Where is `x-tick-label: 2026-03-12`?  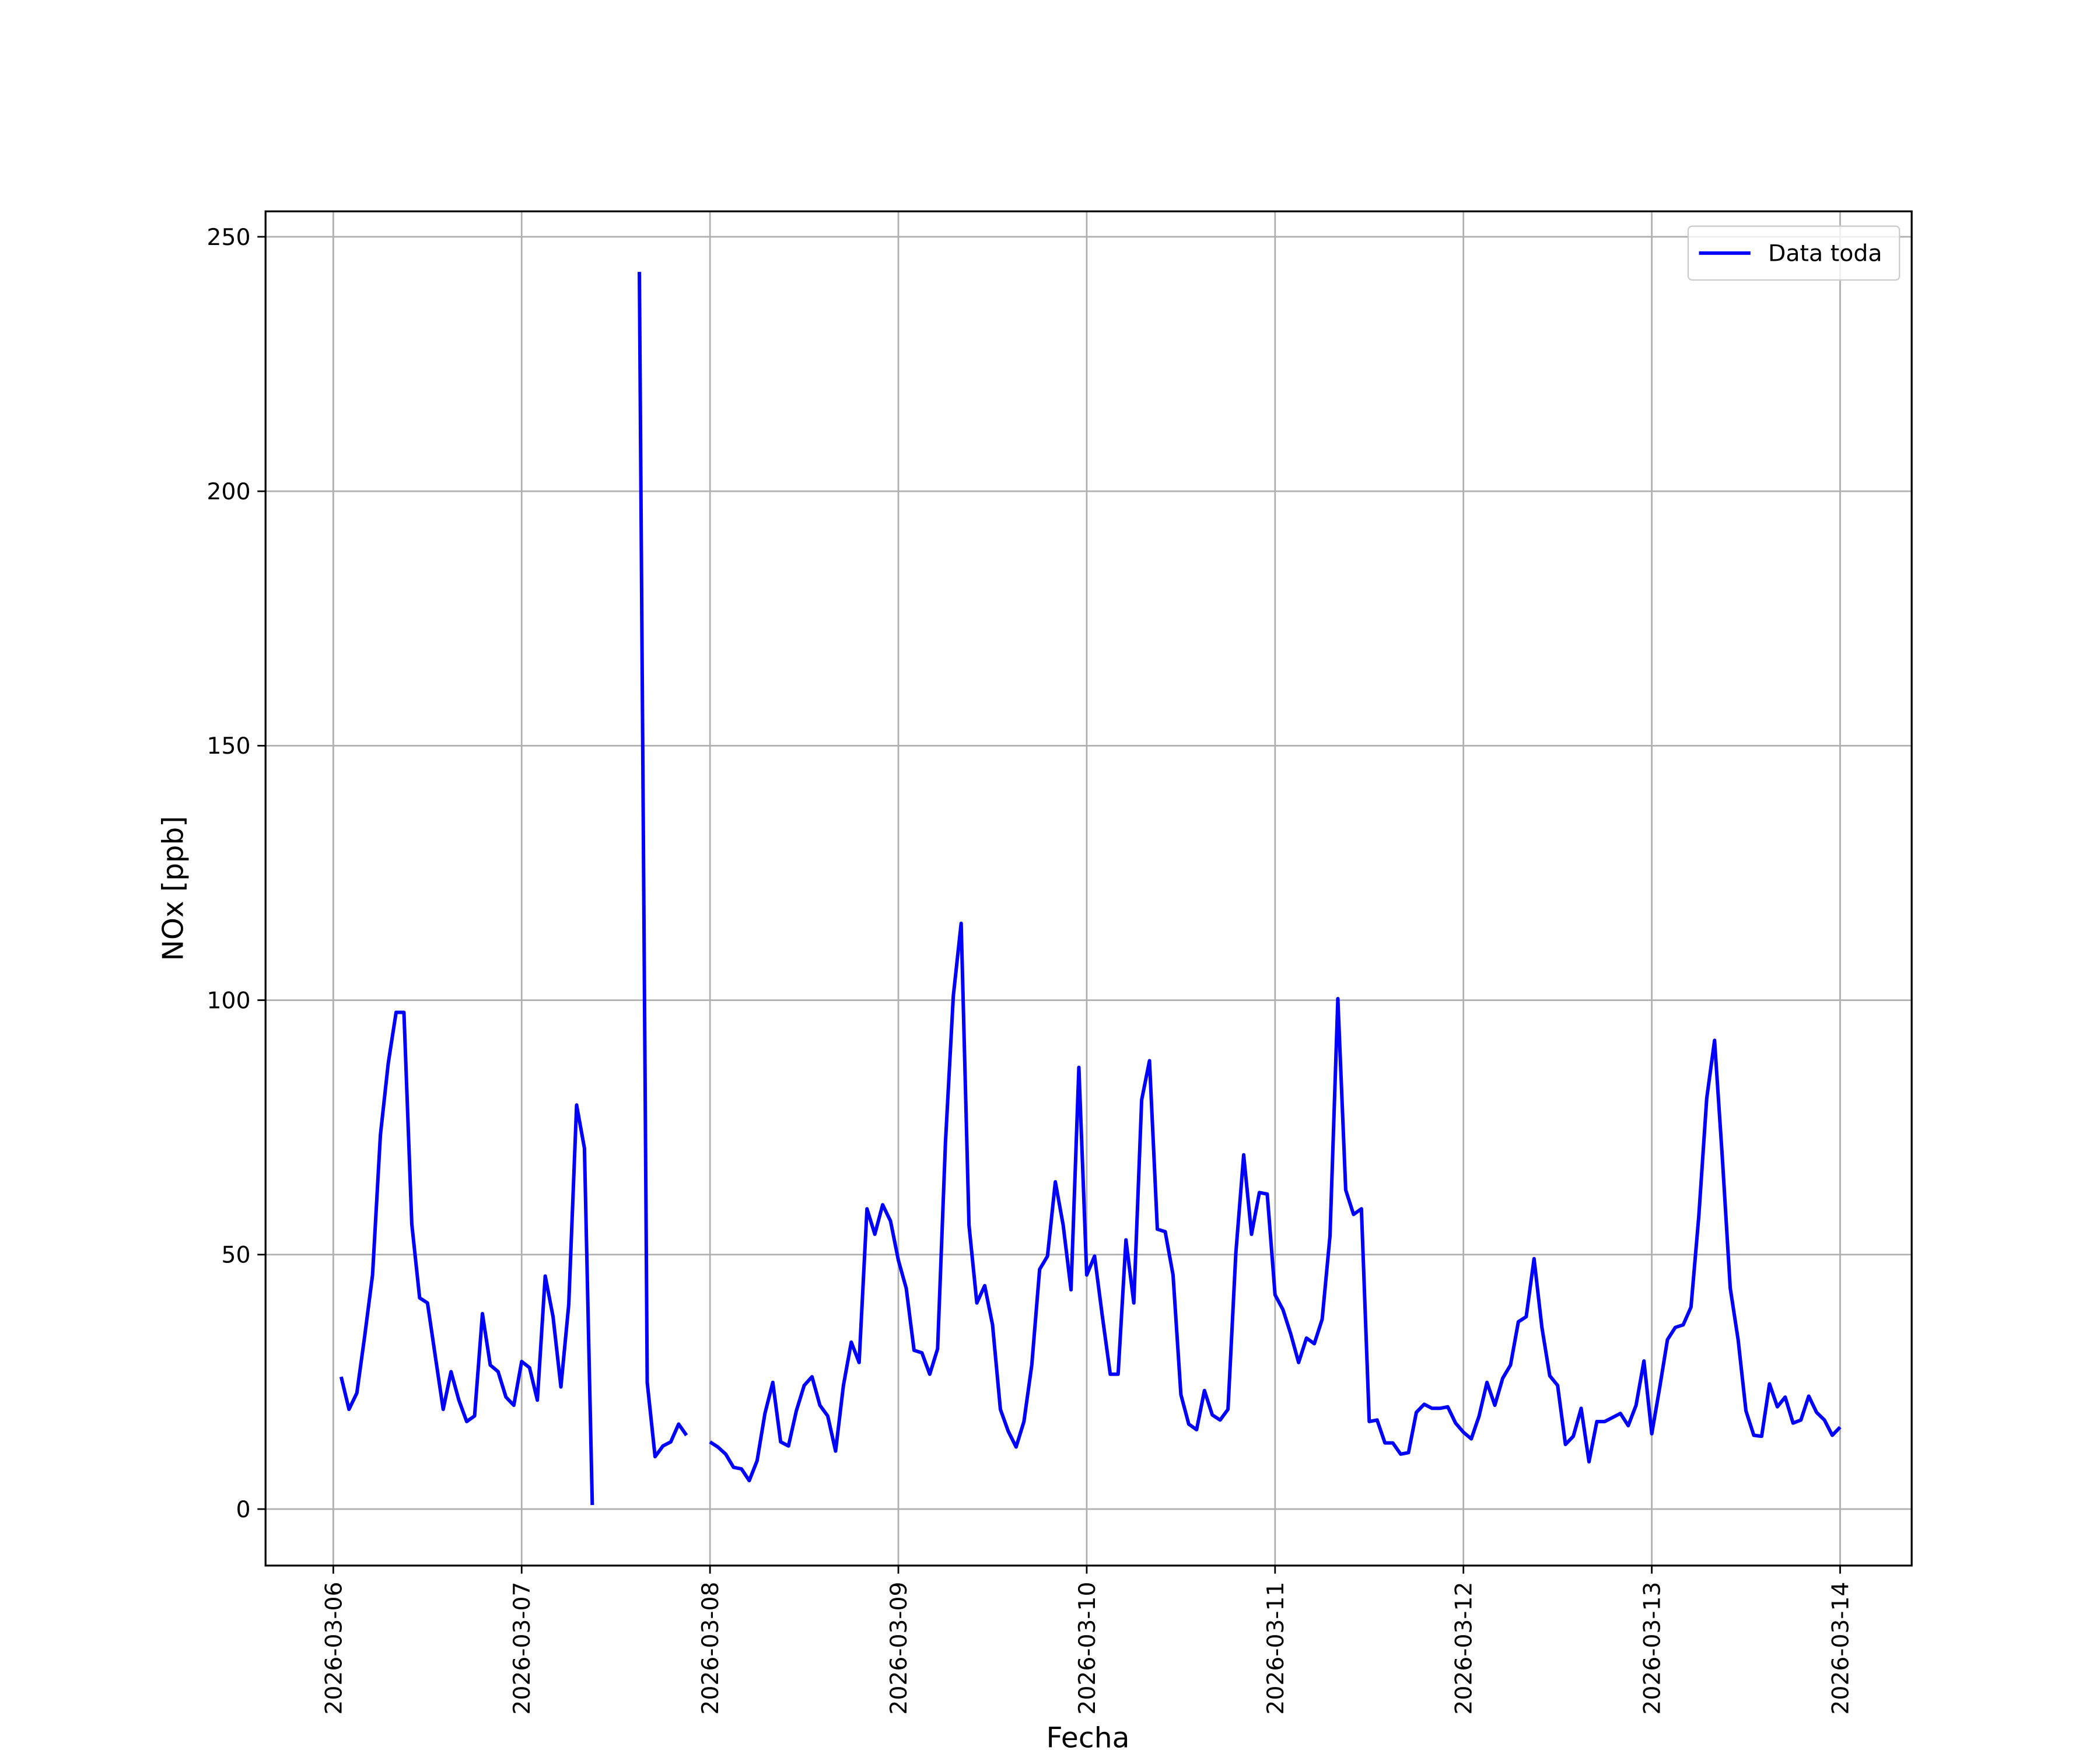
x-tick-label: 2026-03-12 is located at coordinates (1464, 1648).